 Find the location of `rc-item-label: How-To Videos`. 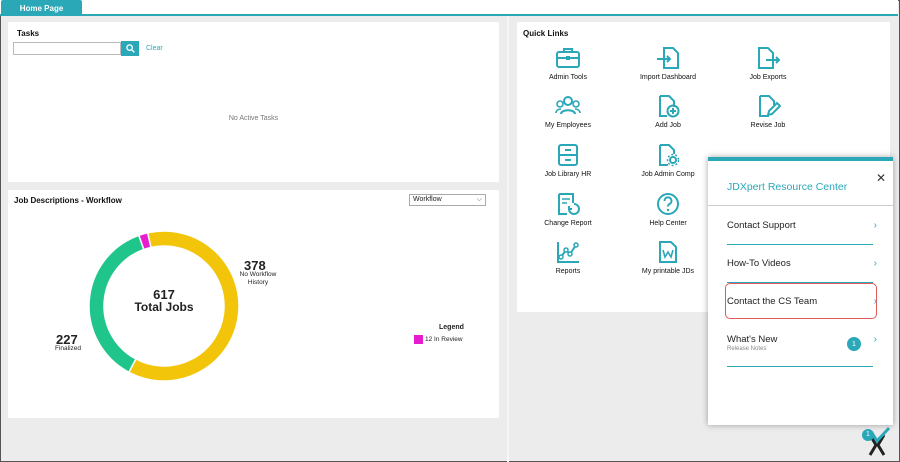

rc-item-label: How-To Videos is located at coordinates (759, 263).